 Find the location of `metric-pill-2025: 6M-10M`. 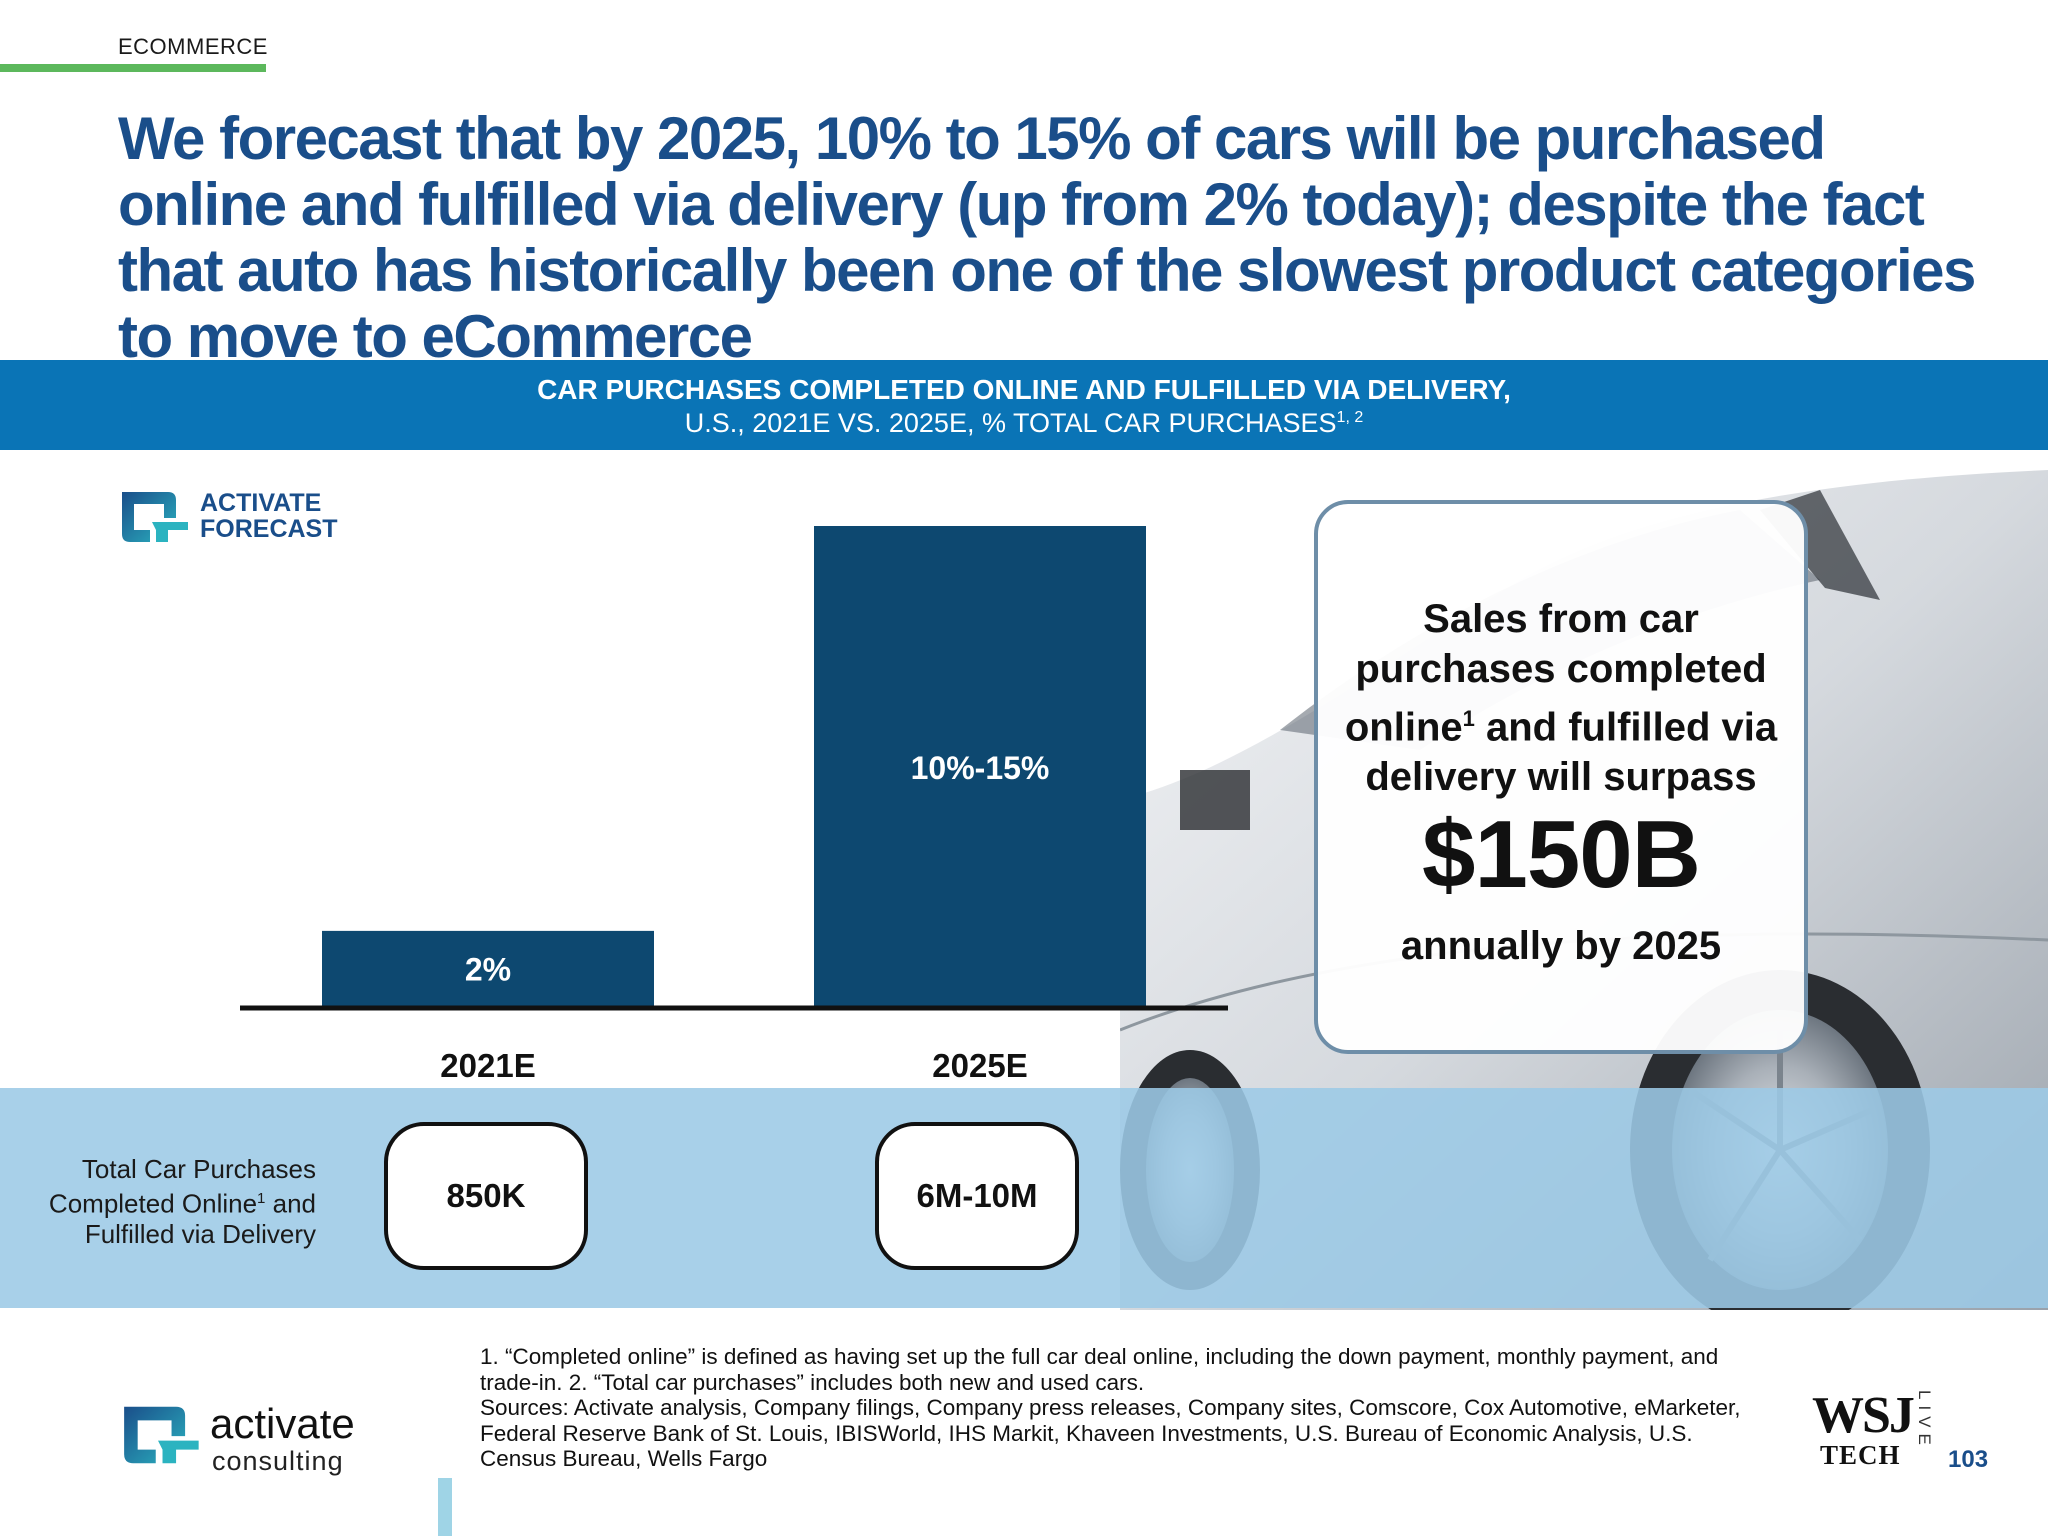

metric-pill-2025: 6M-10M is located at coordinates (977, 1196).